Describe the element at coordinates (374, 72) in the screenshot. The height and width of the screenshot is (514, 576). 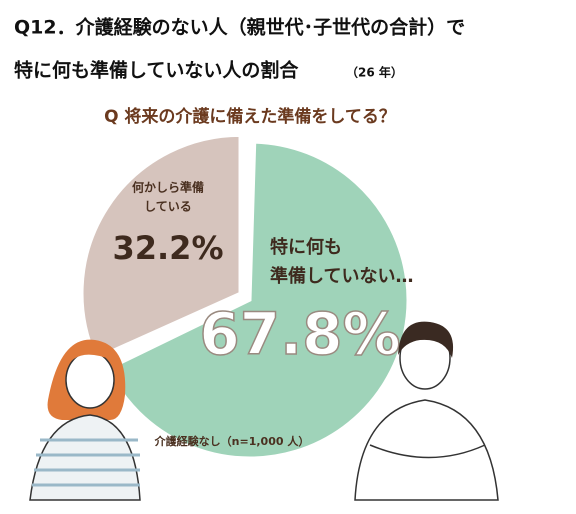
I see `title-note: （26 年）` at that location.